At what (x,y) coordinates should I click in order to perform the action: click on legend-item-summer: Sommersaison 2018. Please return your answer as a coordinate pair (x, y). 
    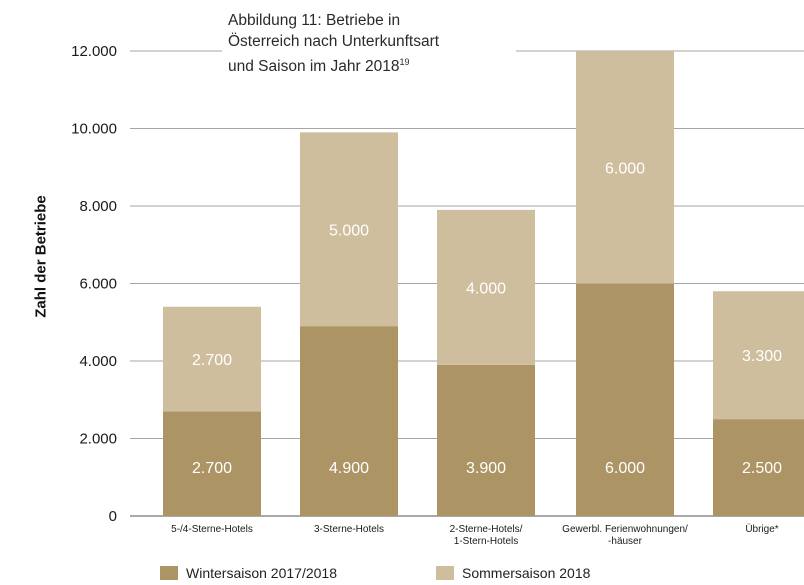
    Looking at the image, I should click on (574, 573).